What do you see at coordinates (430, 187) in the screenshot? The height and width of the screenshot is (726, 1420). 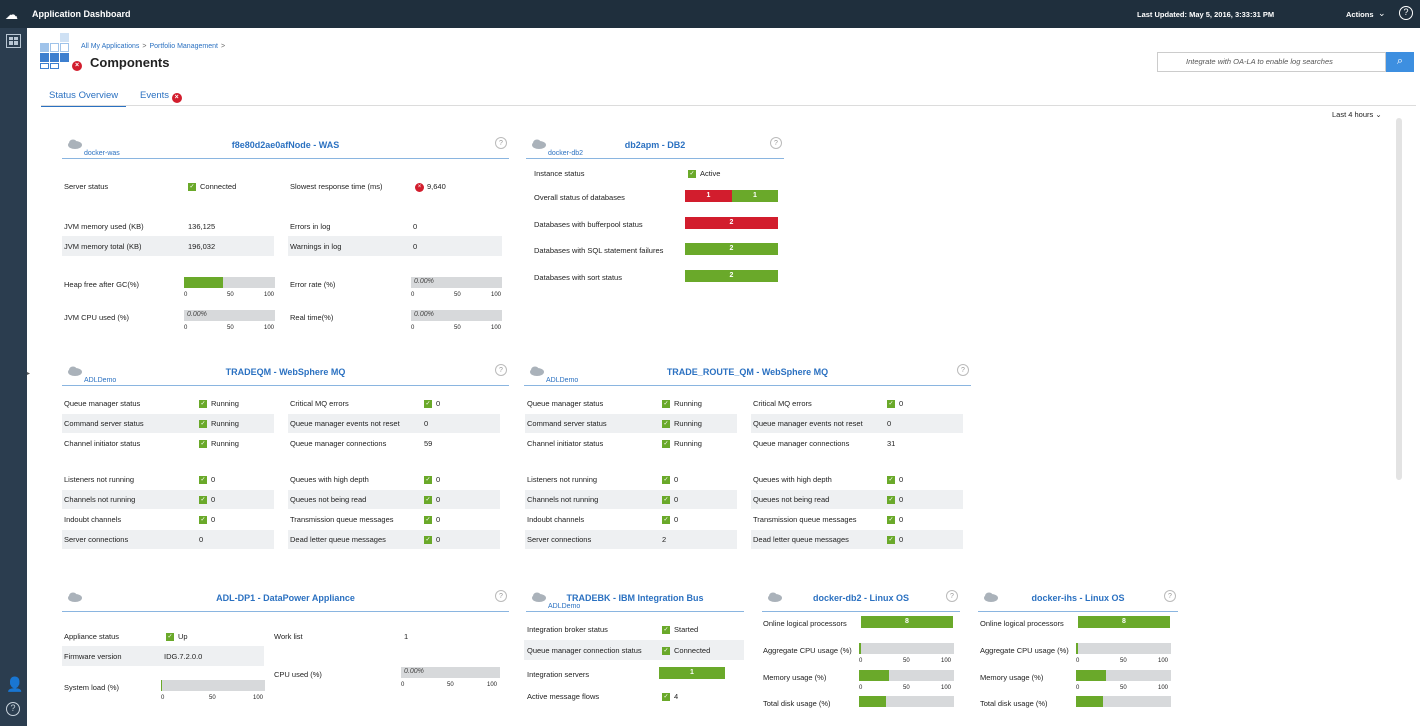 I see `slowest-response-value: × 9,640` at bounding box center [430, 187].